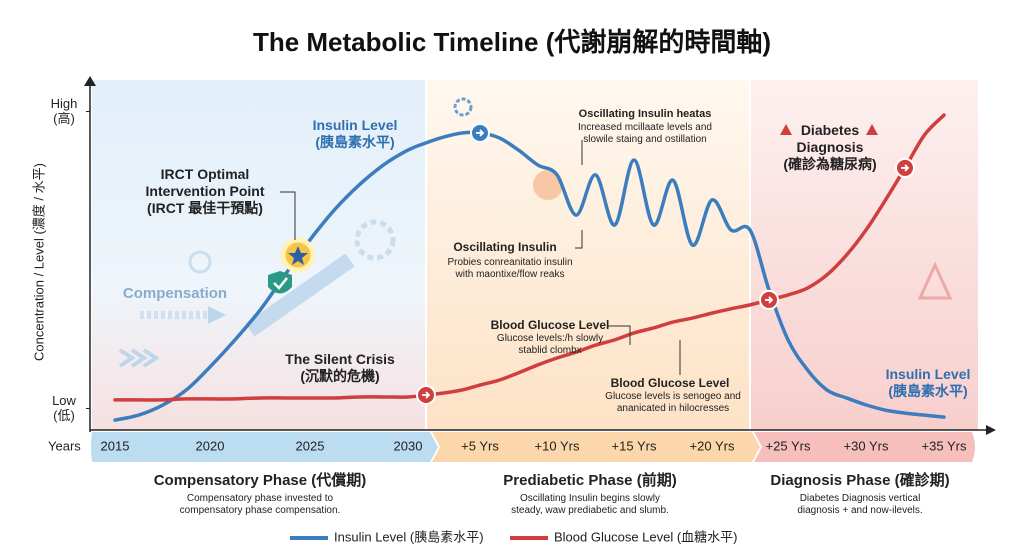 This screenshot has width=1024, height=559. Describe the element at coordinates (712, 445) in the screenshot. I see `x-tick-label: +20 Yrs` at that location.